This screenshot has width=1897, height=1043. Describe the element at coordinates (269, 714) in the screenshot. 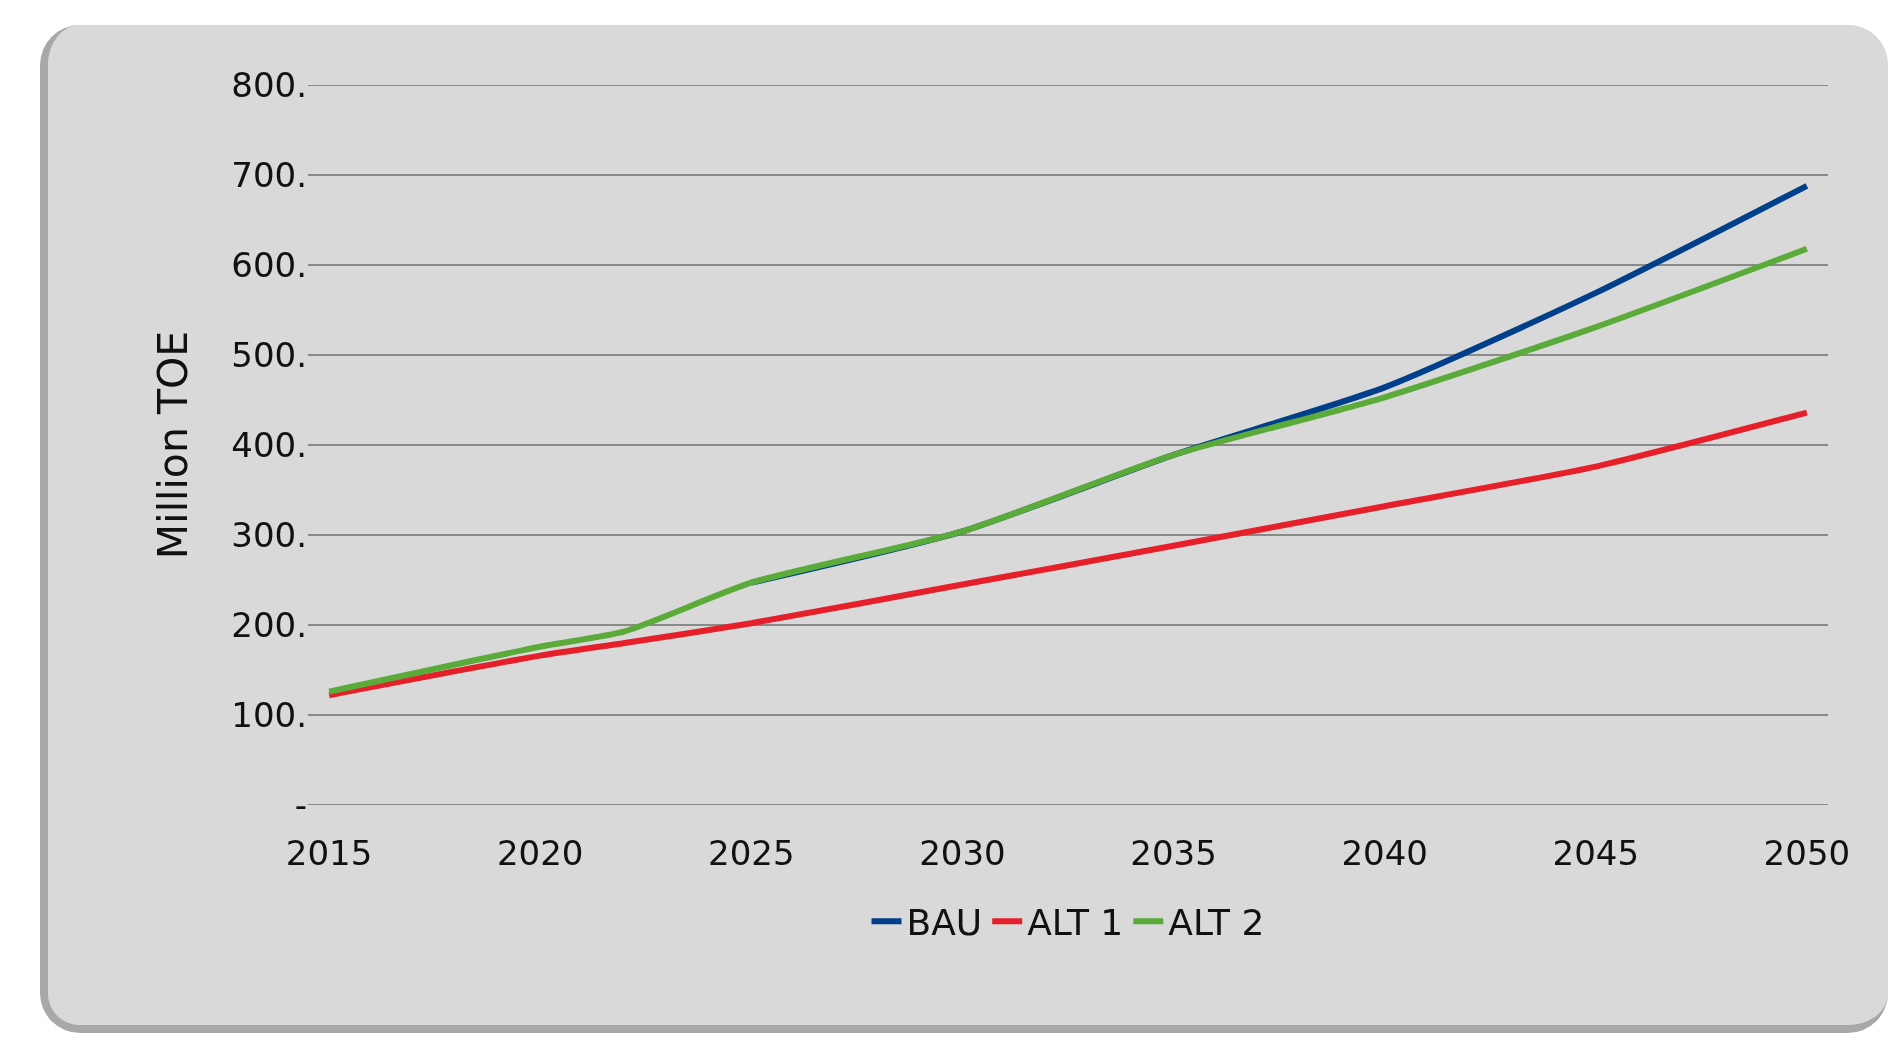

I see `y-tick-label: 100.` at that location.